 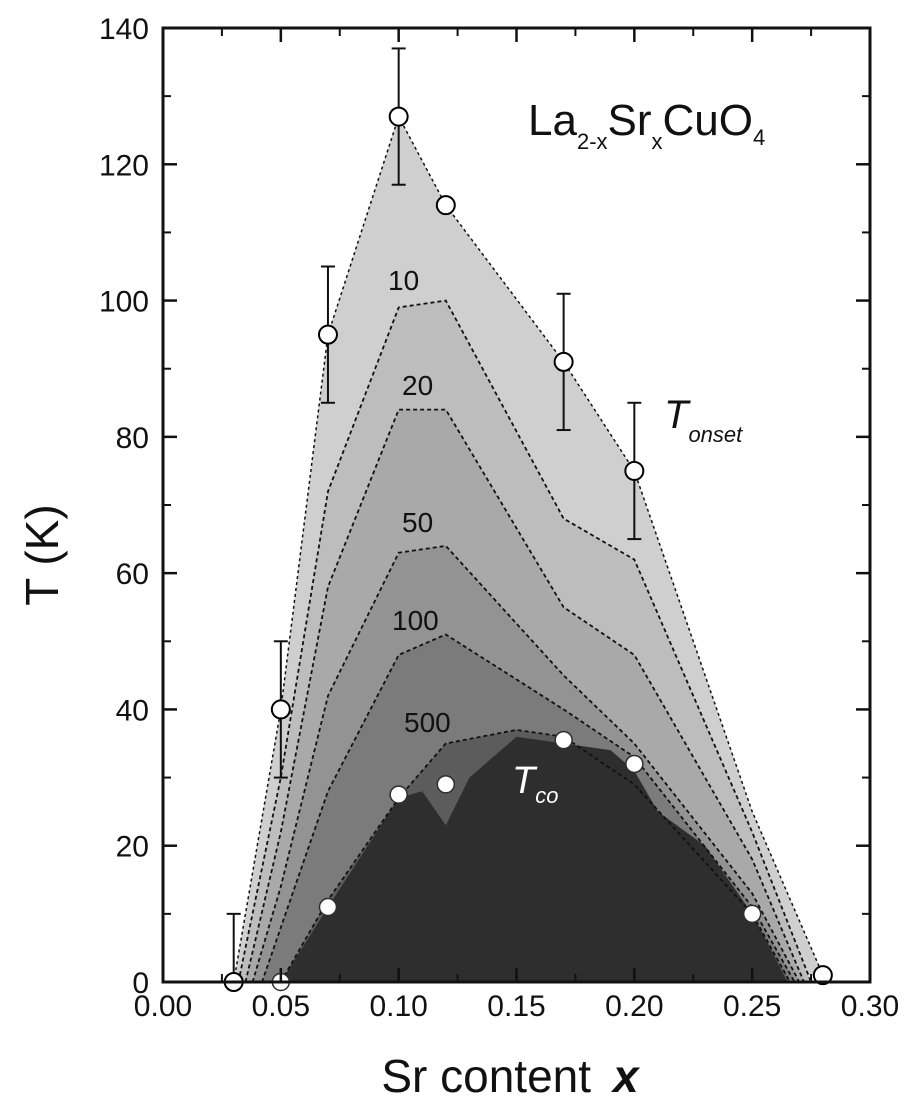 I want to click on region-tco, so click(x=534, y=859).